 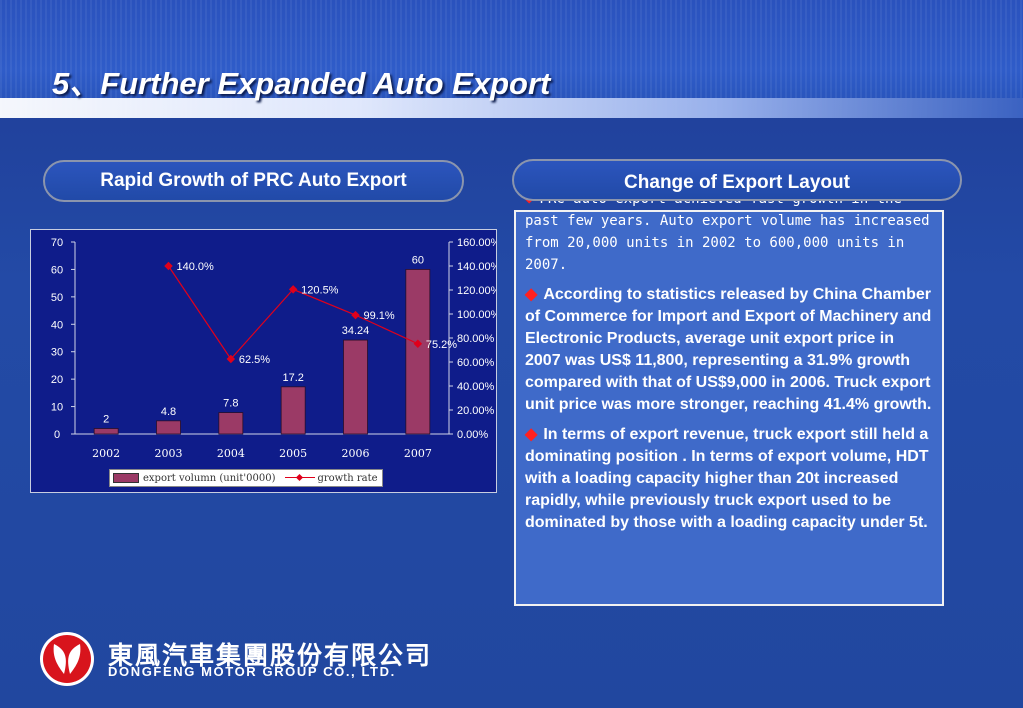 I want to click on y-left-tick-label: 70, so click(x=57, y=243).